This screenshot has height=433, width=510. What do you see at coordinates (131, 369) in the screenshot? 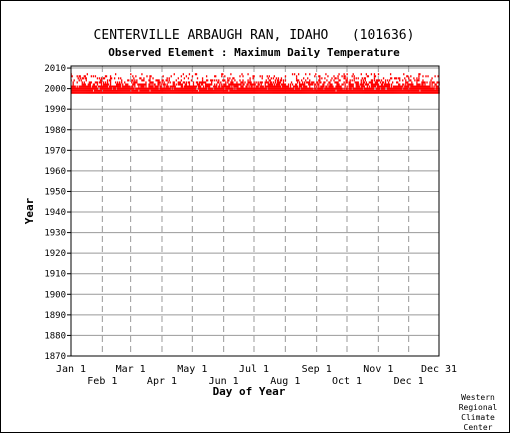
I see `x-tick-label: Mar 1` at bounding box center [131, 369].